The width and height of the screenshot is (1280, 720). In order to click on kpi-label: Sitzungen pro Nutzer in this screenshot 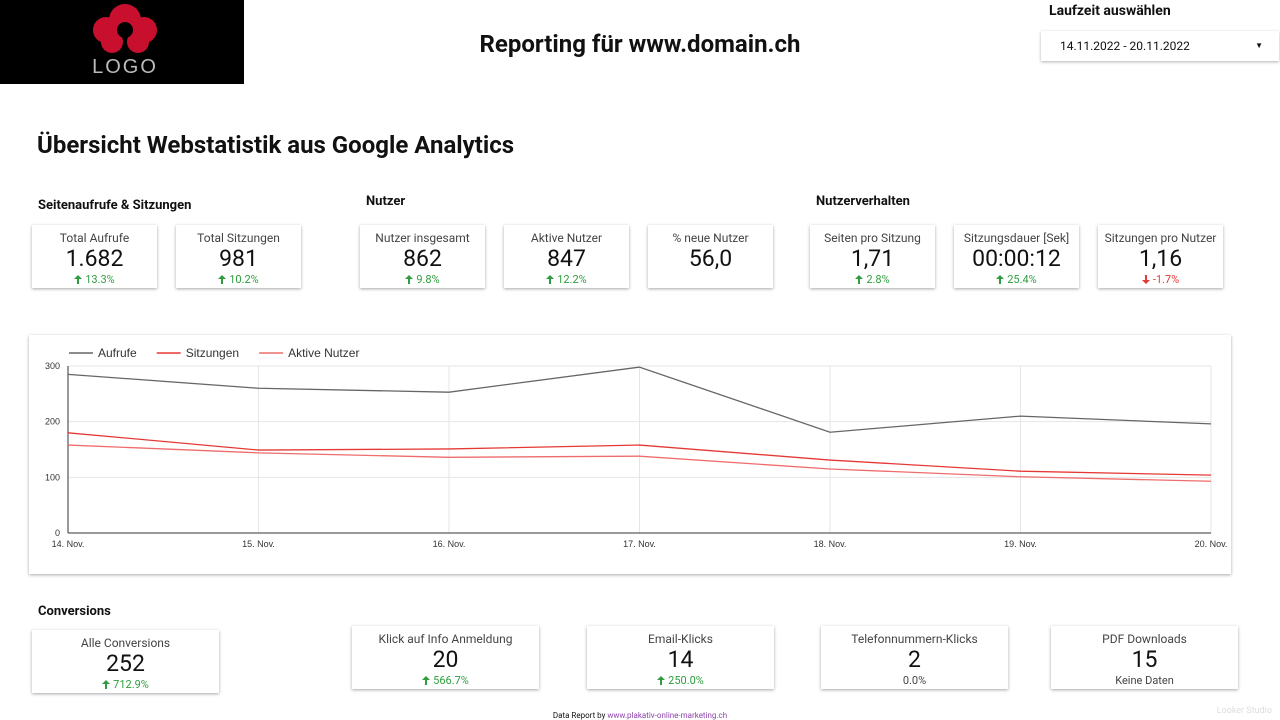, I will do `click(1160, 238)`.